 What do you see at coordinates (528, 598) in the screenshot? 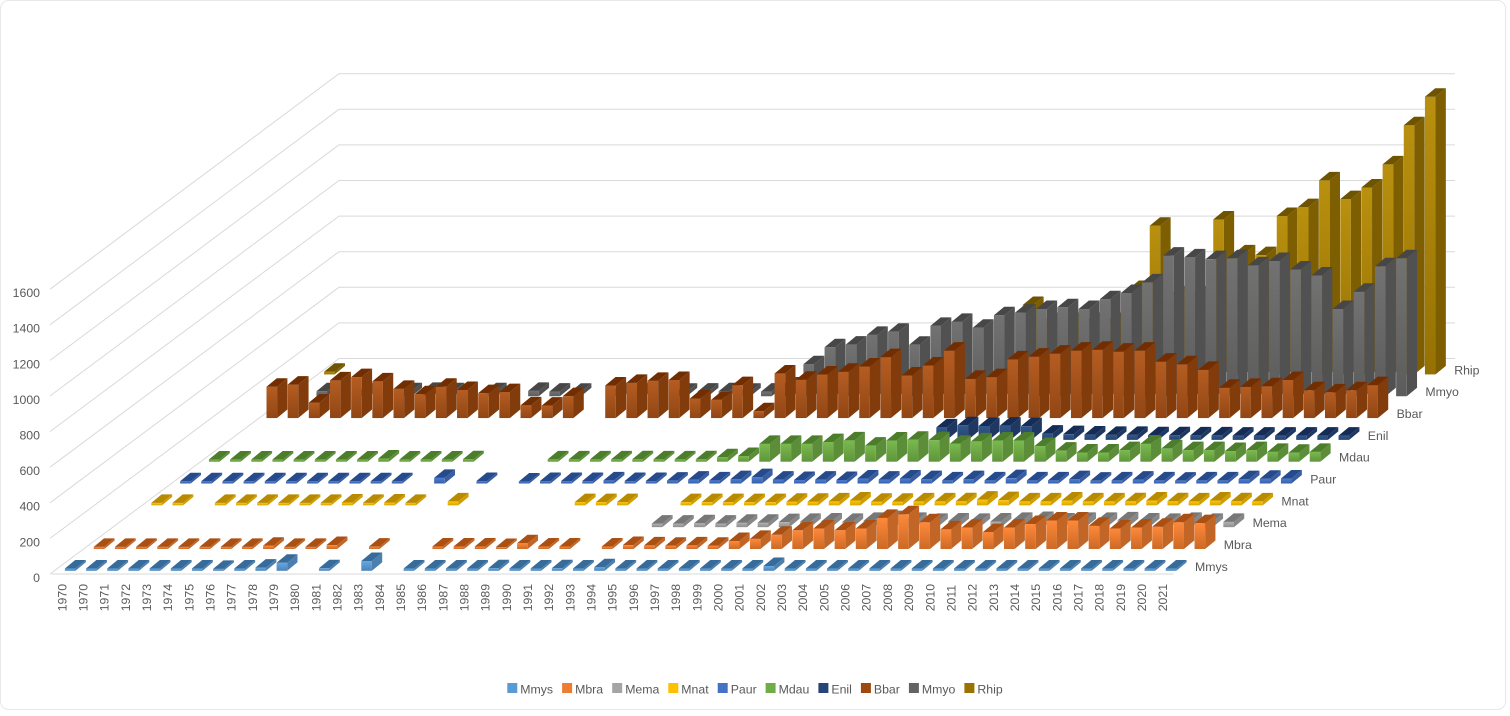
I see `svg-text: 1991` at bounding box center [528, 598].